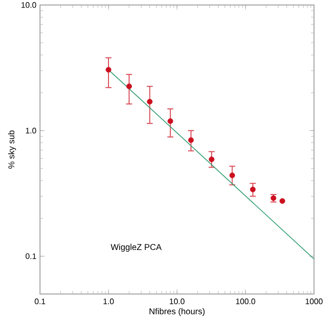 This screenshot has width=327, height=327. I want to click on annotation: WiggleZ PCA, so click(136, 248).